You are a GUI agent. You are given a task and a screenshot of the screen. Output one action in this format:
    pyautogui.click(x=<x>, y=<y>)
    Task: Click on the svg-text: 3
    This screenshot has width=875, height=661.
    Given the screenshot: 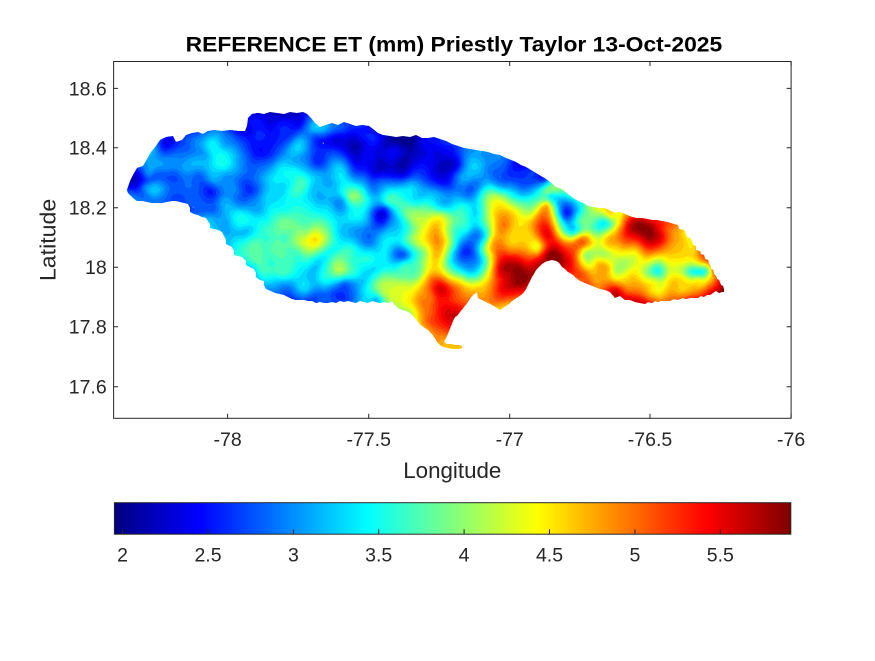 What is the action you would take?
    pyautogui.click(x=293, y=556)
    